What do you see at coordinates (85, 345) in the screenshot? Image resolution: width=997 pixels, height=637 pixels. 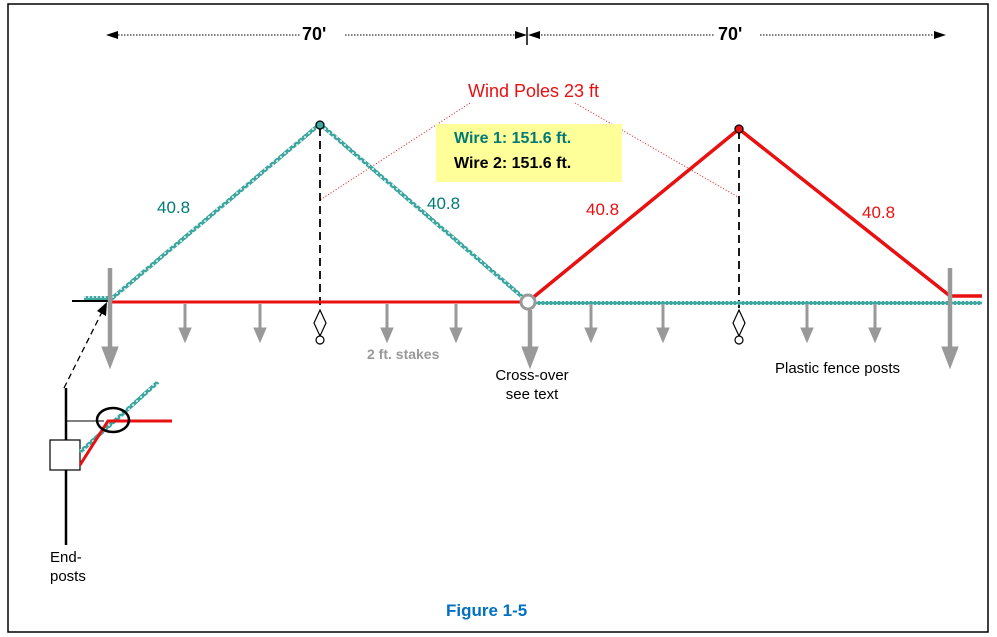 I see `detail-pointer-arrow` at bounding box center [85, 345].